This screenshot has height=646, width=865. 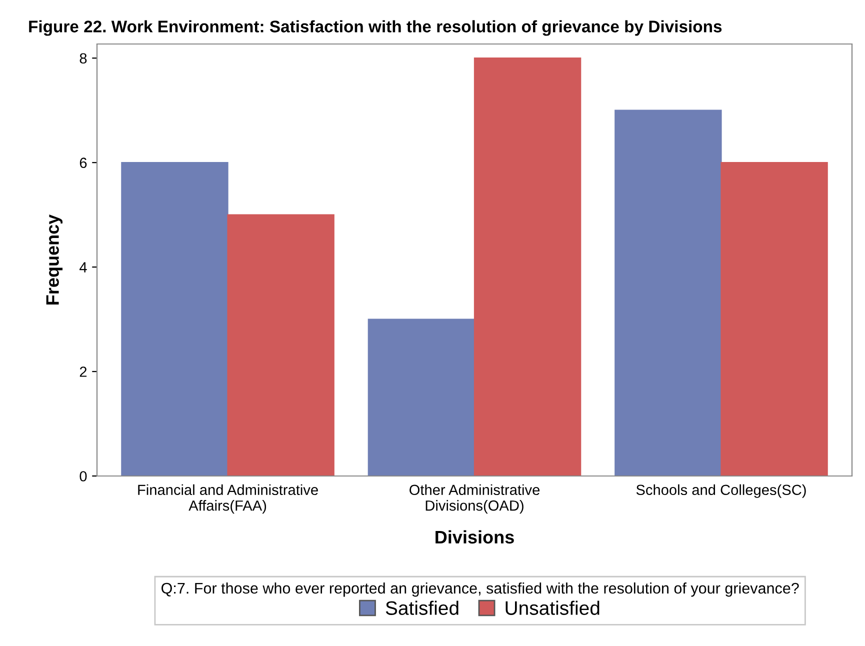 I want to click on chart-title: Figure 22. Work Environment: Satisfaction with the resolution of grievance by Divisions, so click(x=375, y=28).